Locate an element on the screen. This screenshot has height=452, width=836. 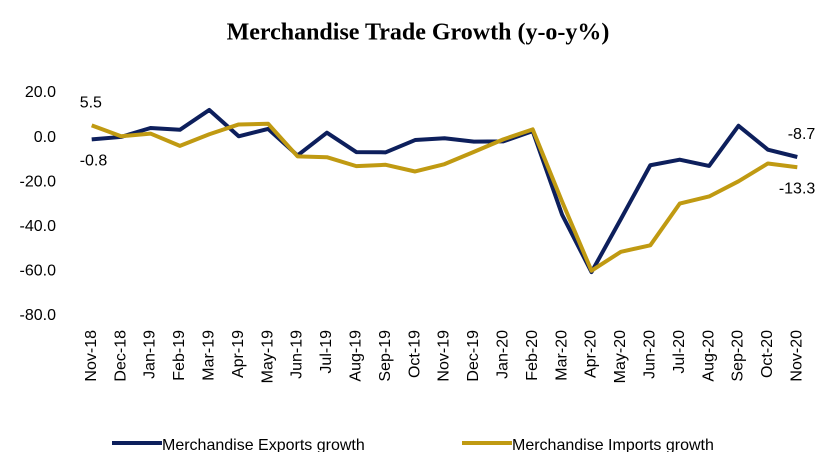
x-tick-label: Jan-20 is located at coordinates (503, 354).